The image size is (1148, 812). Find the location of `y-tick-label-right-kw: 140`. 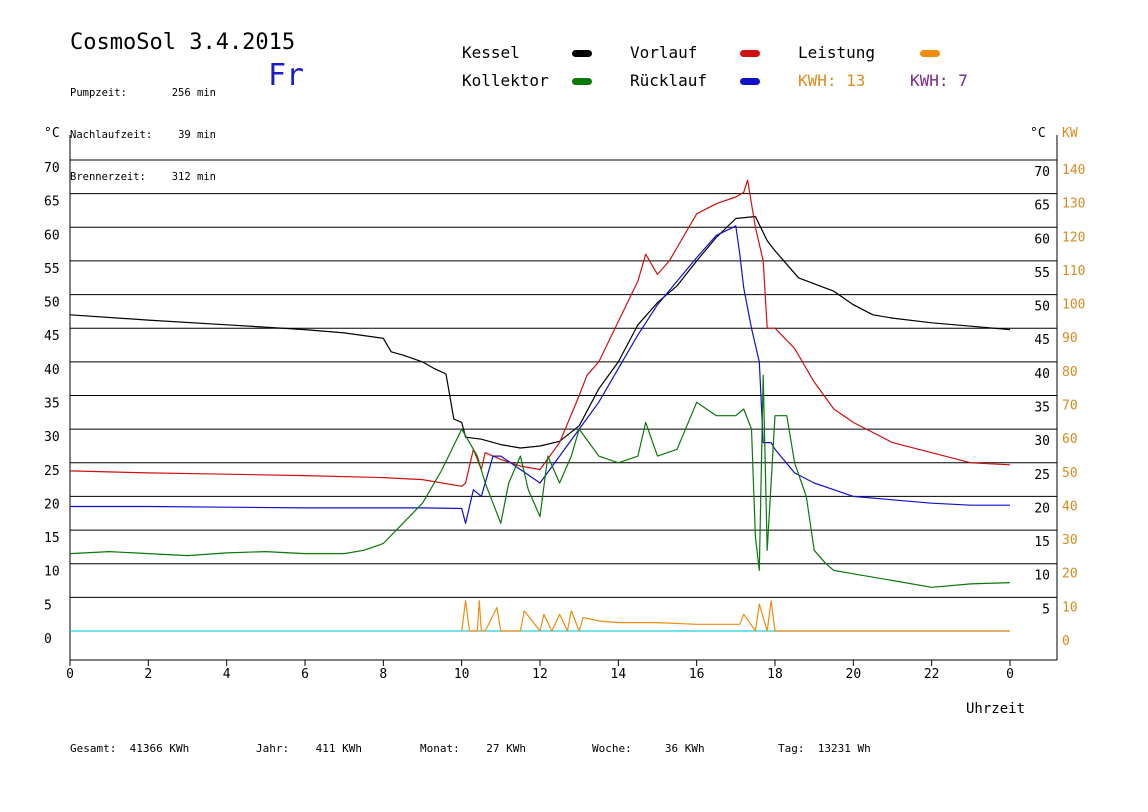

y-tick-label-right-kw: 140 is located at coordinates (1073, 170).